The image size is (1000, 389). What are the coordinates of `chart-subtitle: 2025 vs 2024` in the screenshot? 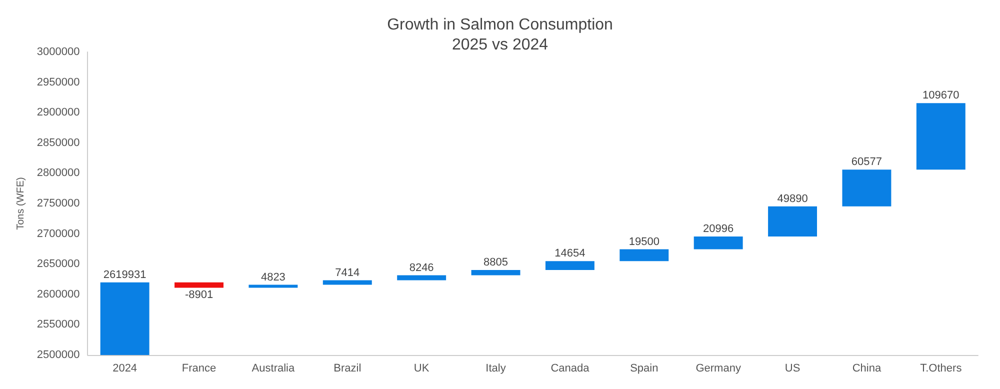 It's located at (500, 45).